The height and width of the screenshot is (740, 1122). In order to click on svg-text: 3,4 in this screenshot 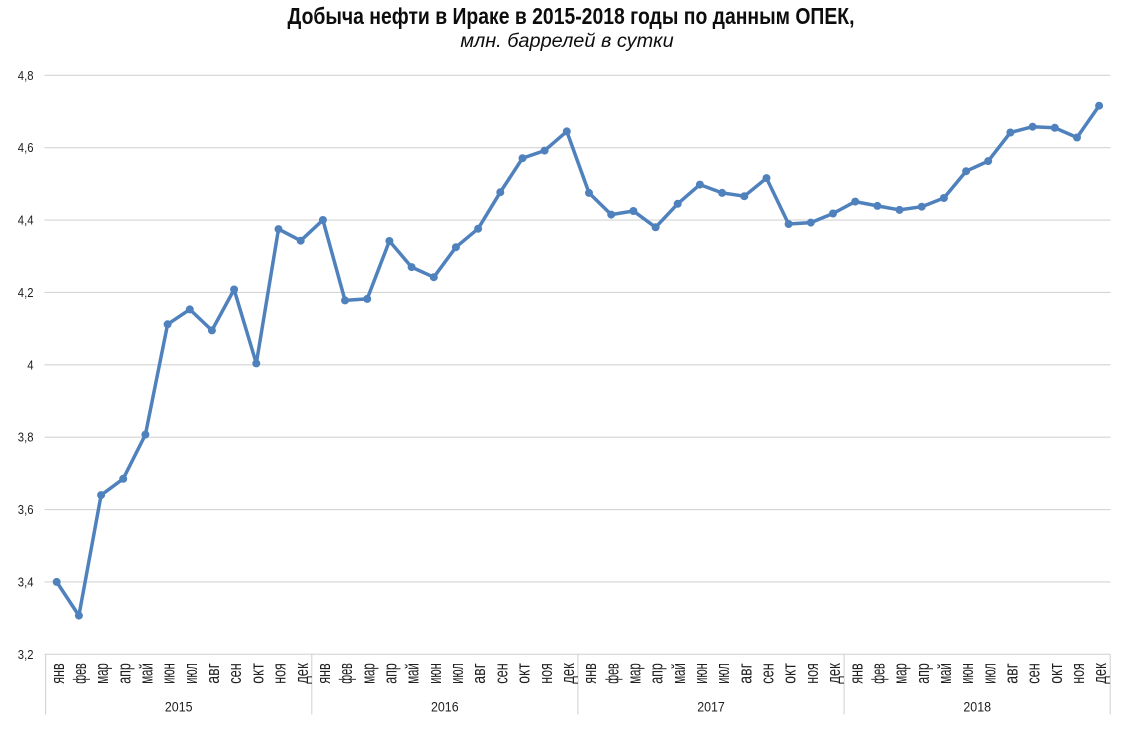, I will do `click(26, 582)`.